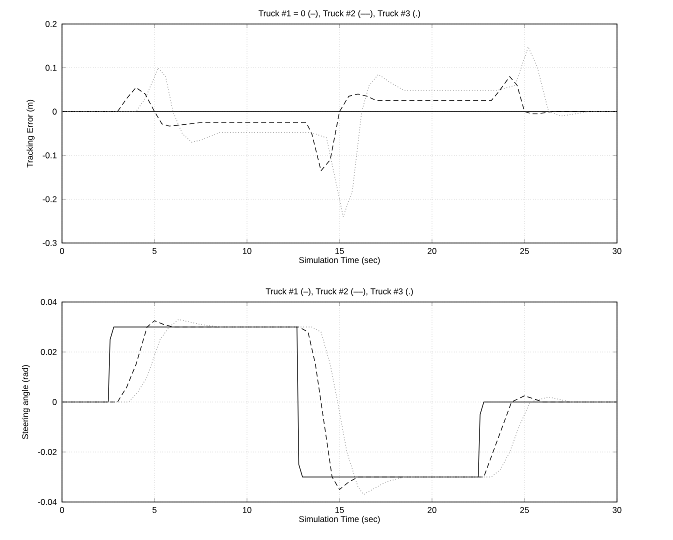 The height and width of the screenshot is (540, 673). What do you see at coordinates (47, 452) in the screenshot?
I see `y-tick-label: -0.02` at bounding box center [47, 452].